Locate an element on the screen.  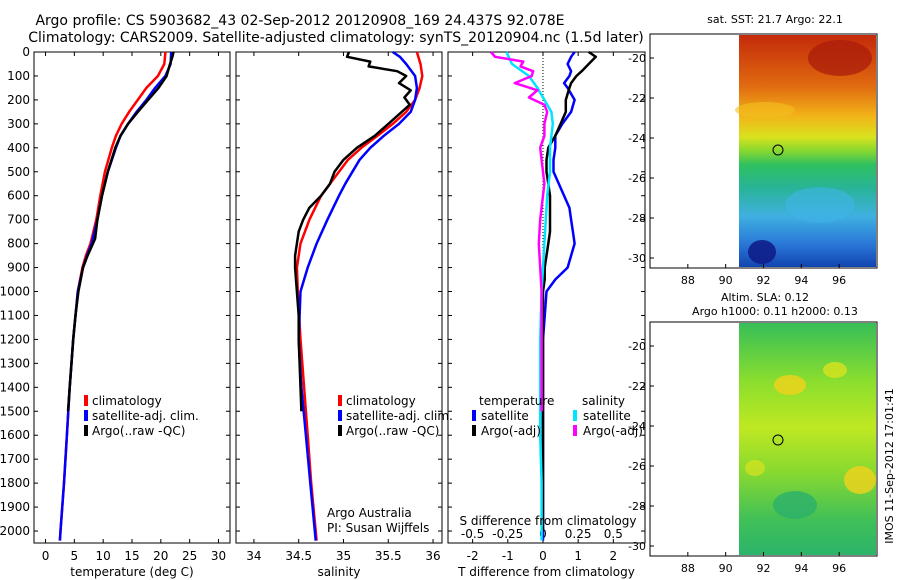
sst-field is located at coordinates (805, 151).